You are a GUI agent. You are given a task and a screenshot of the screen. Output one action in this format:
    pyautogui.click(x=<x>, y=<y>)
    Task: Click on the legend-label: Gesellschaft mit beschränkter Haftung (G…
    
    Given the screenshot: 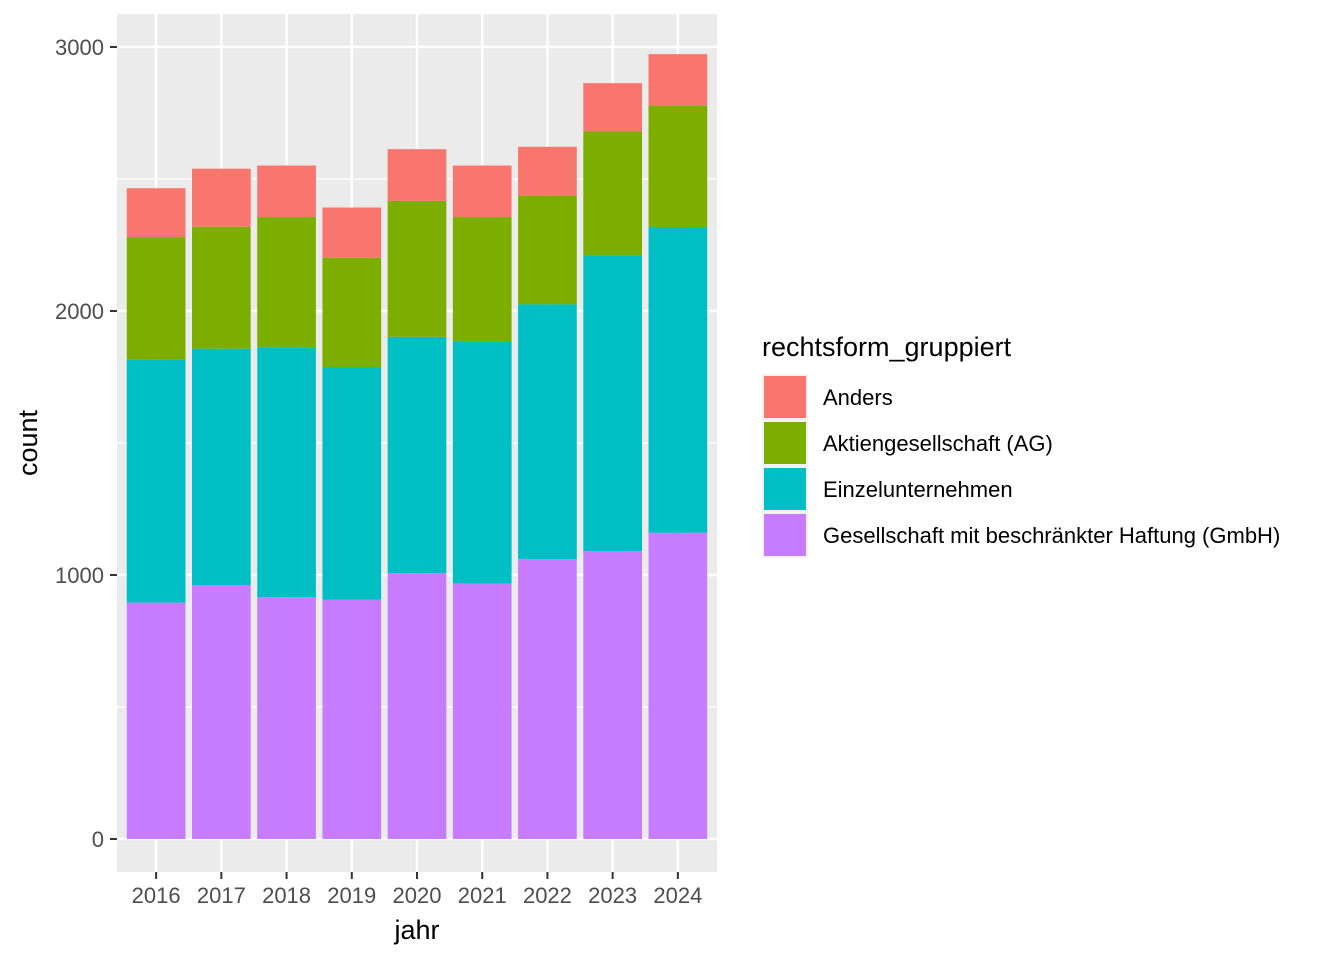 What is the action you would take?
    pyautogui.click(x=1051, y=535)
    